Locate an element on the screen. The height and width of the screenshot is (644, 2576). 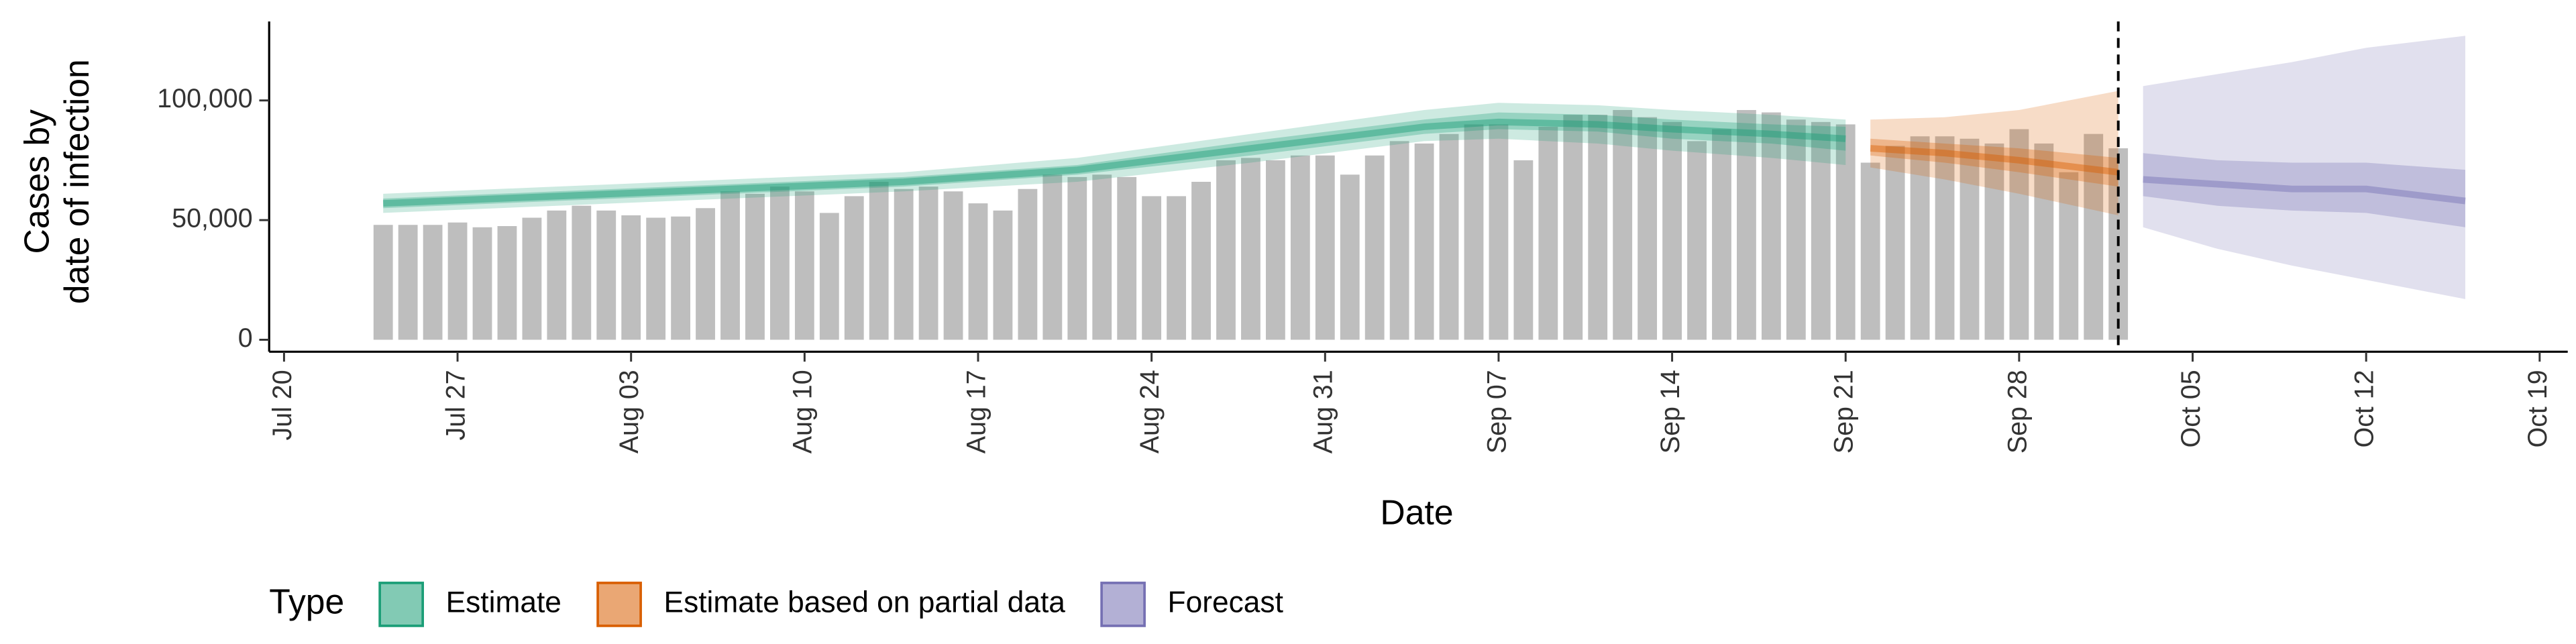
legend-label: Forecast is located at coordinates (1225, 602).